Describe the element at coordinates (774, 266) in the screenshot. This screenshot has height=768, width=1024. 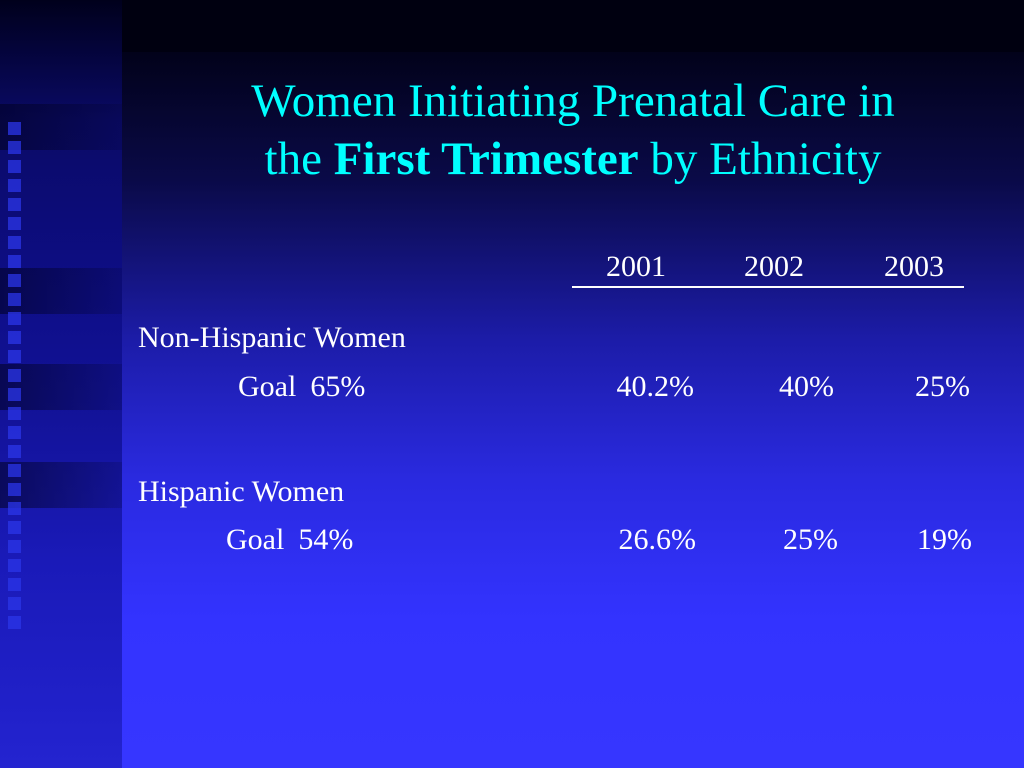
I see `year-header-2002: 2002` at that location.